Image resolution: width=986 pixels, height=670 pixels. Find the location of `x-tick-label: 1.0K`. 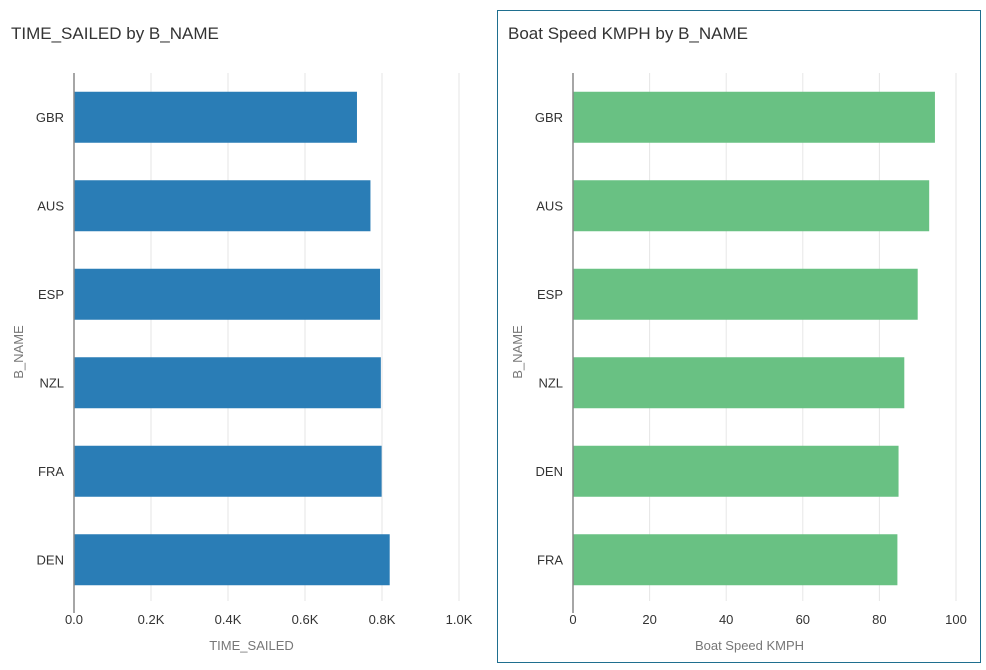

x-tick-label: 1.0K is located at coordinates (459, 619).